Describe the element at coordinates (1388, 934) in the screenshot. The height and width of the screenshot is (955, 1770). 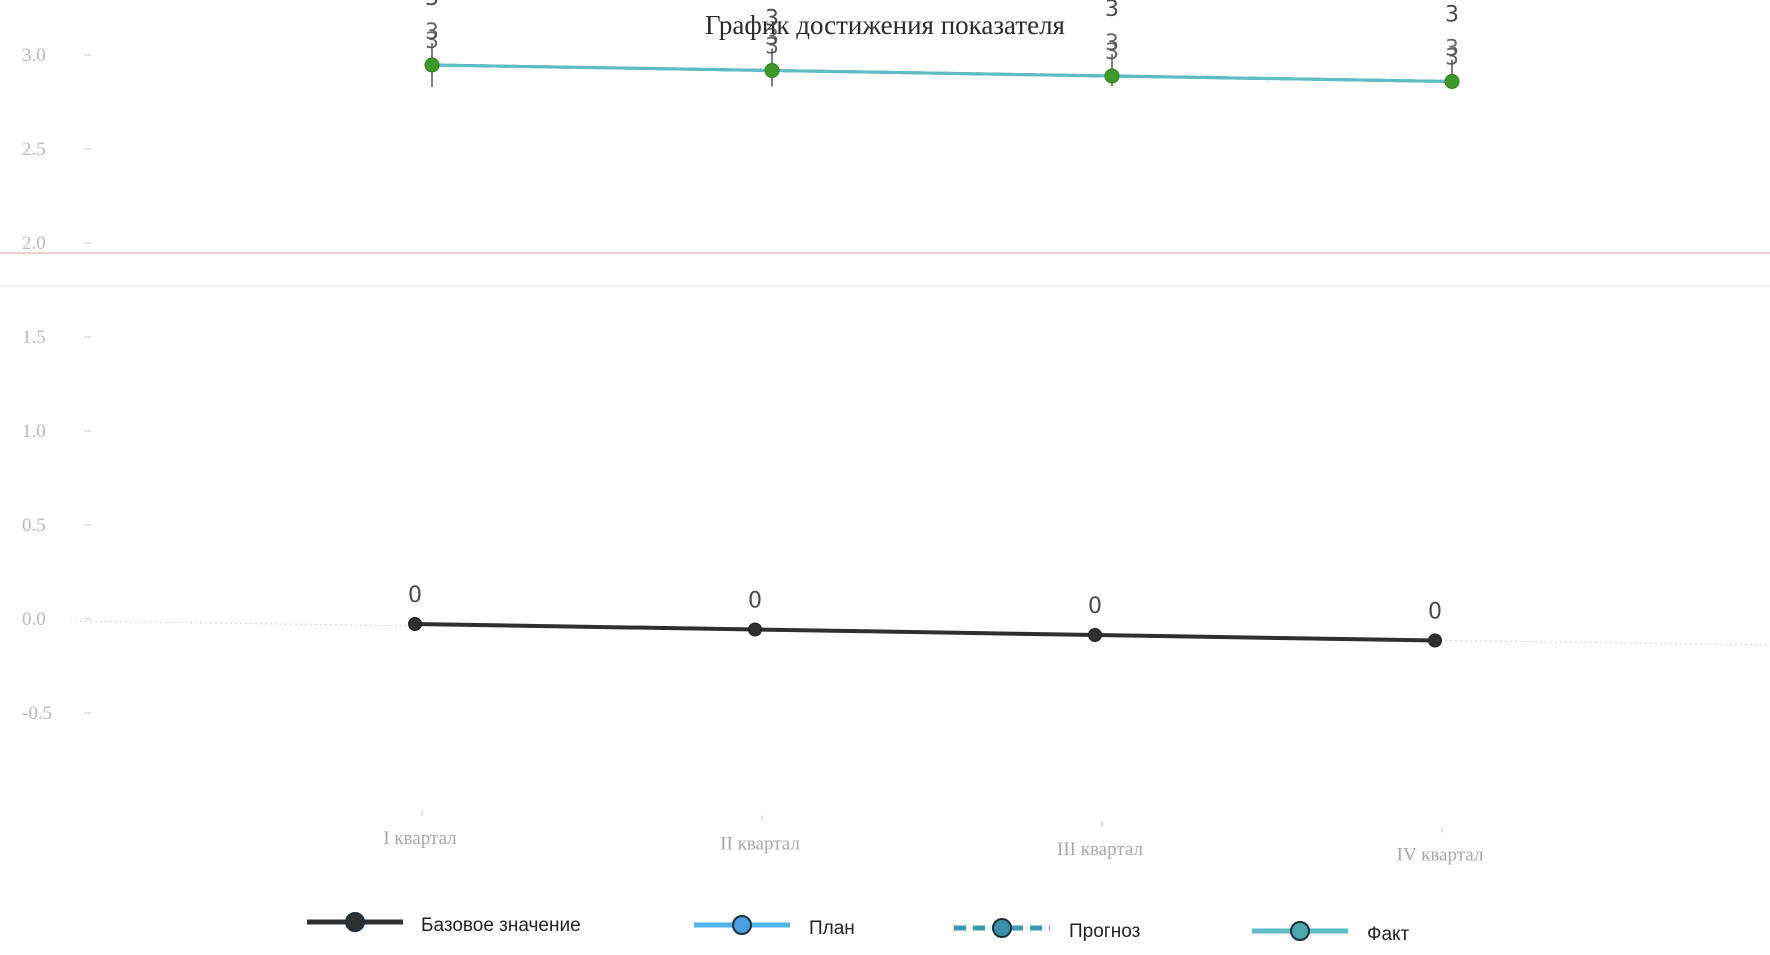
I see `legend-label: Факт` at that location.